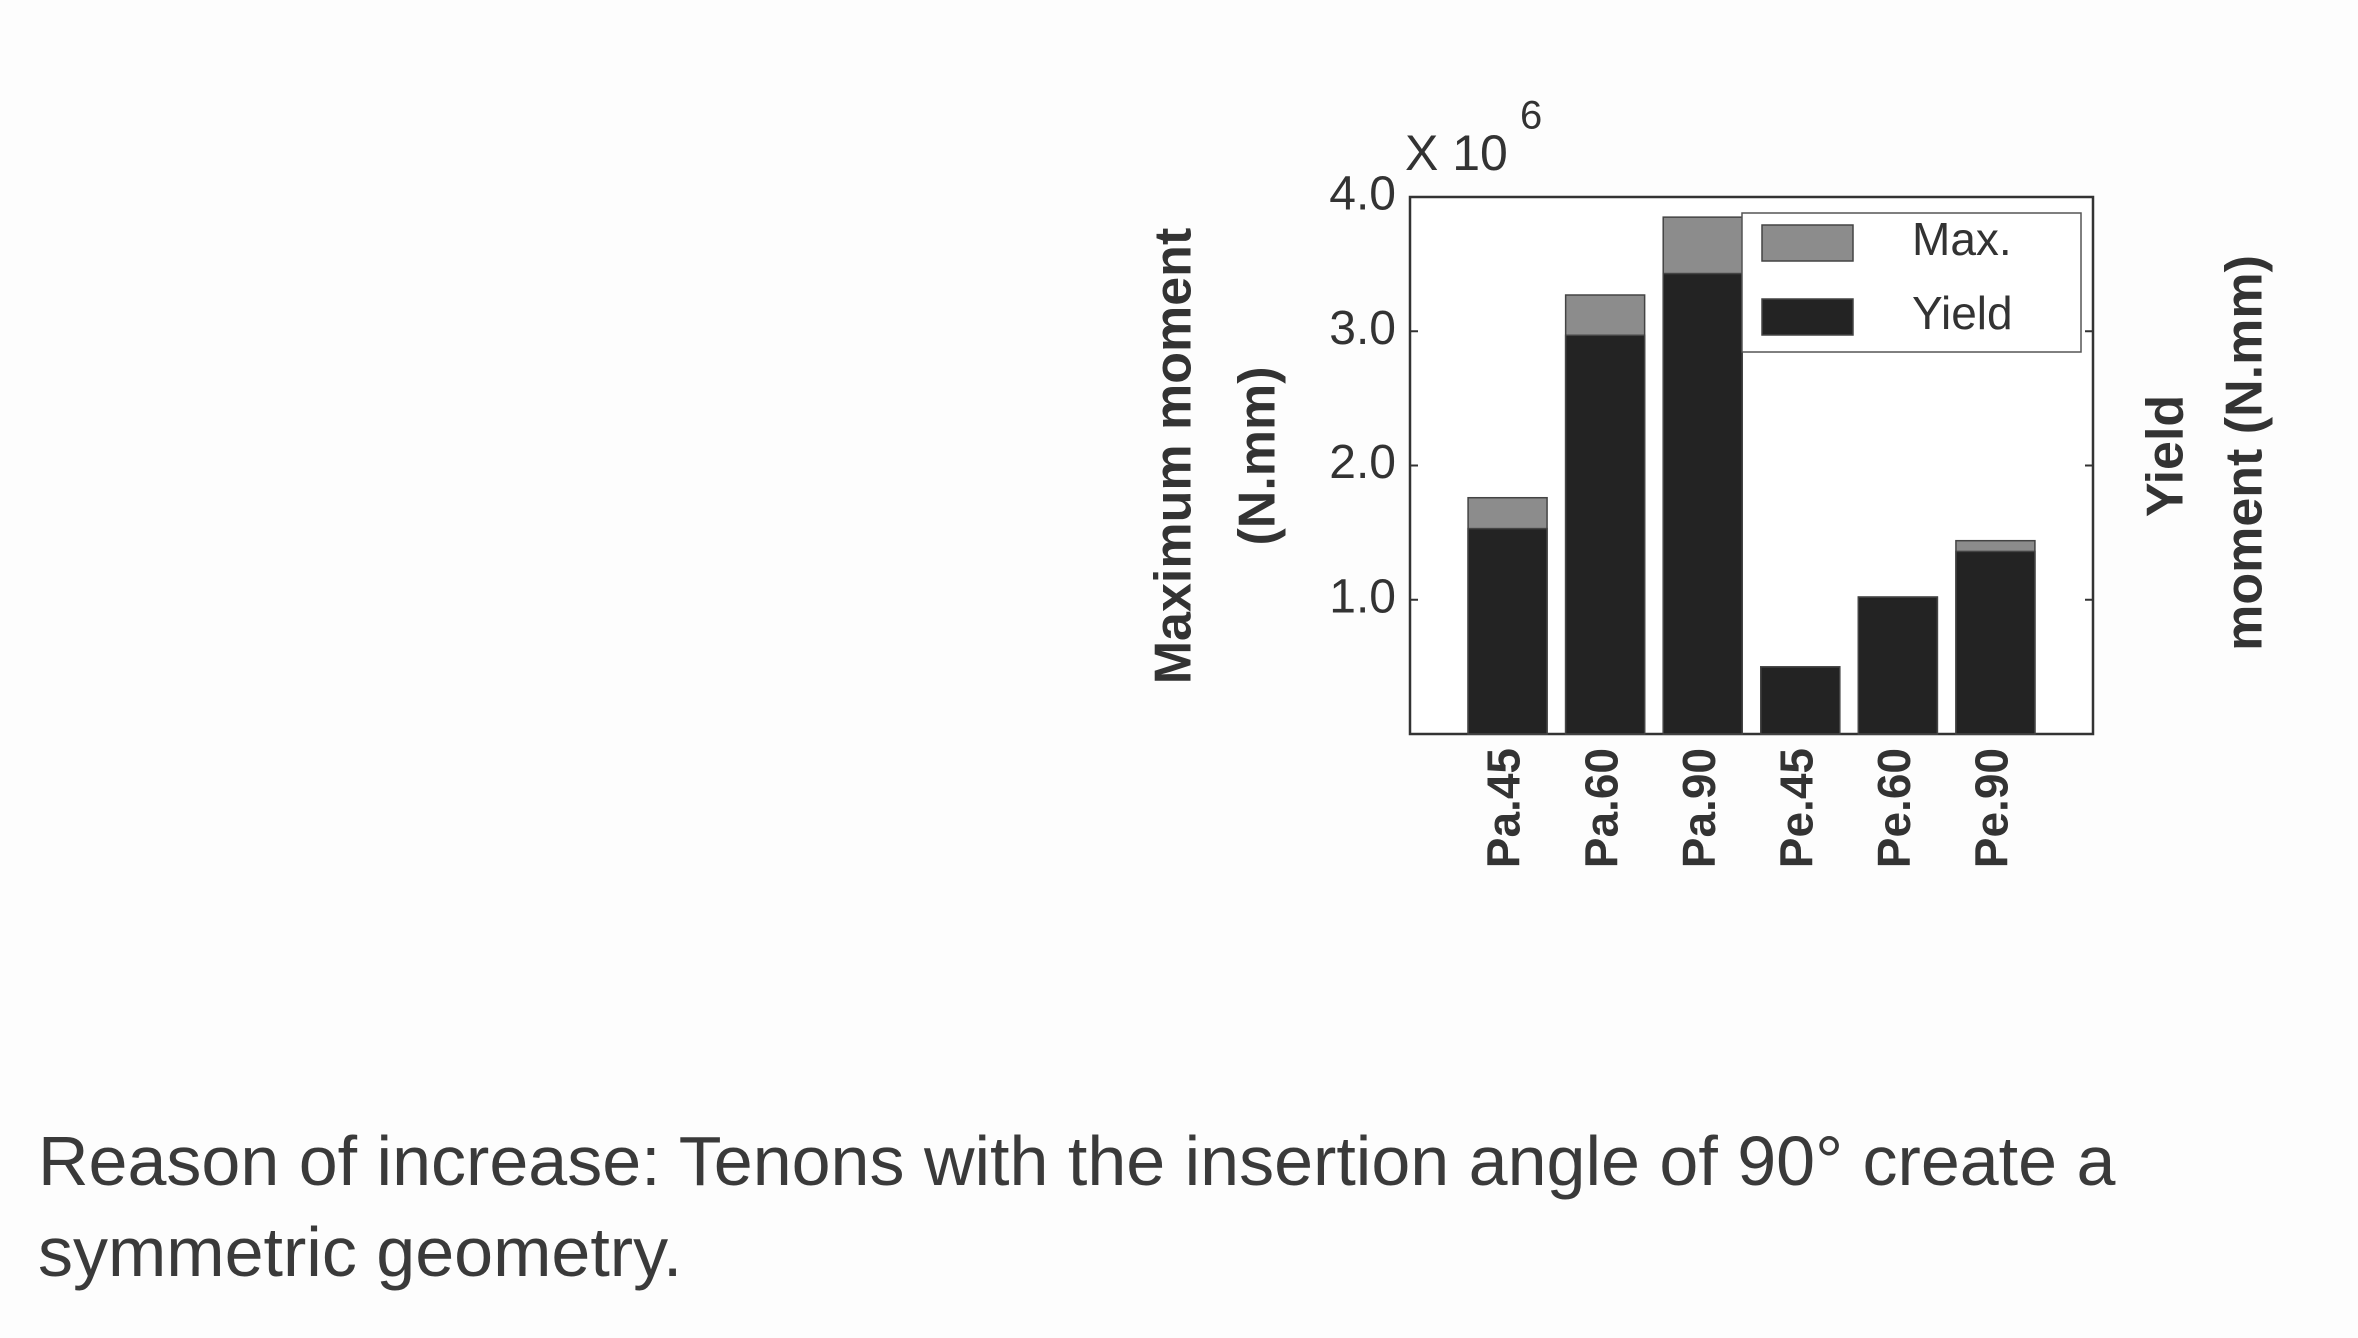  Describe the element at coordinates (1362, 328) in the screenshot. I see `y-tick-label: 3.0` at that location.